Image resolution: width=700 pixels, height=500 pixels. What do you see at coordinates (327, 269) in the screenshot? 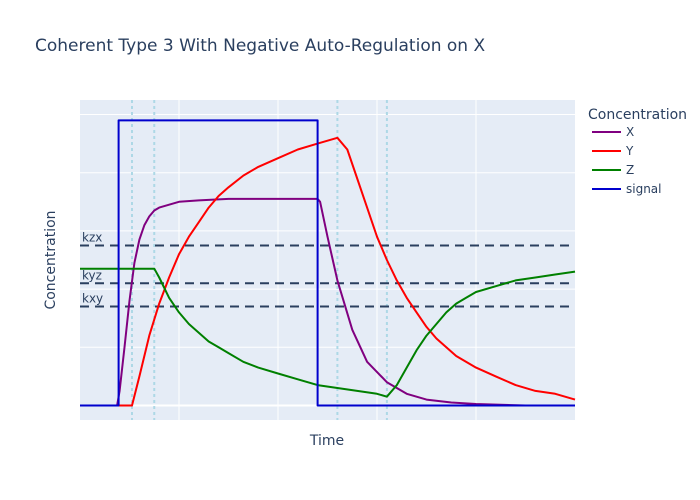
I see `threshold-lines: kzx kyz kxy` at bounding box center [327, 269].